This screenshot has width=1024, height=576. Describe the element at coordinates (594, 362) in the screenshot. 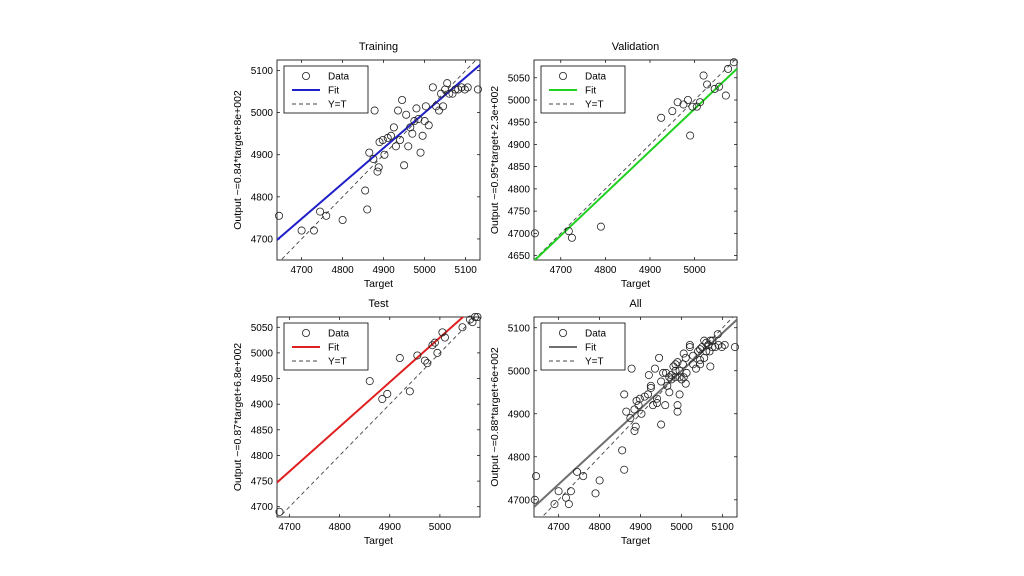

I see `chart-4-legend-label: Y=T` at that location.